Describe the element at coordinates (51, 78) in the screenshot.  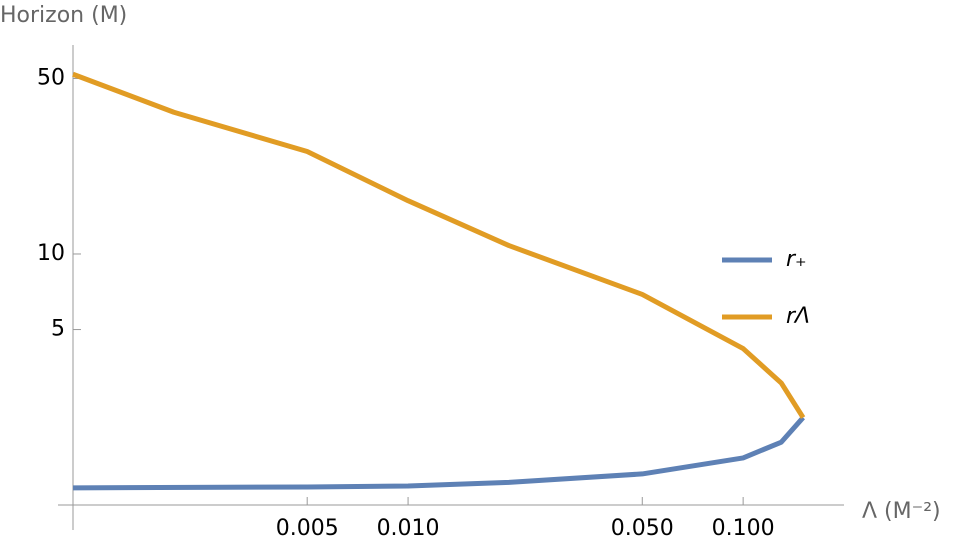
I see `y-tick-label: 50` at that location.